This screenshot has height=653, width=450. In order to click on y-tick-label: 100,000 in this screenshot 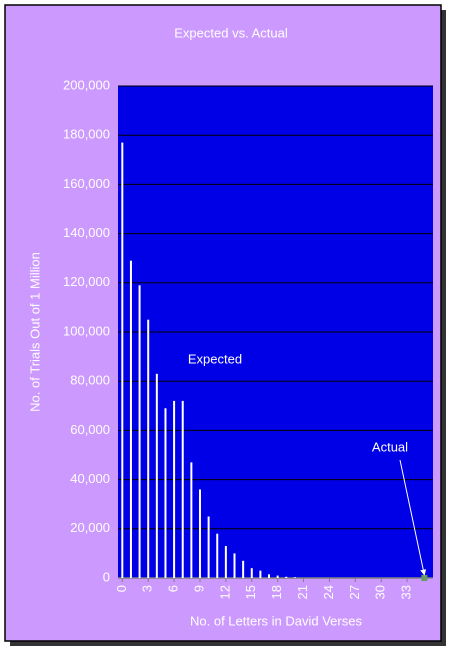, I will do `click(86, 330)`.